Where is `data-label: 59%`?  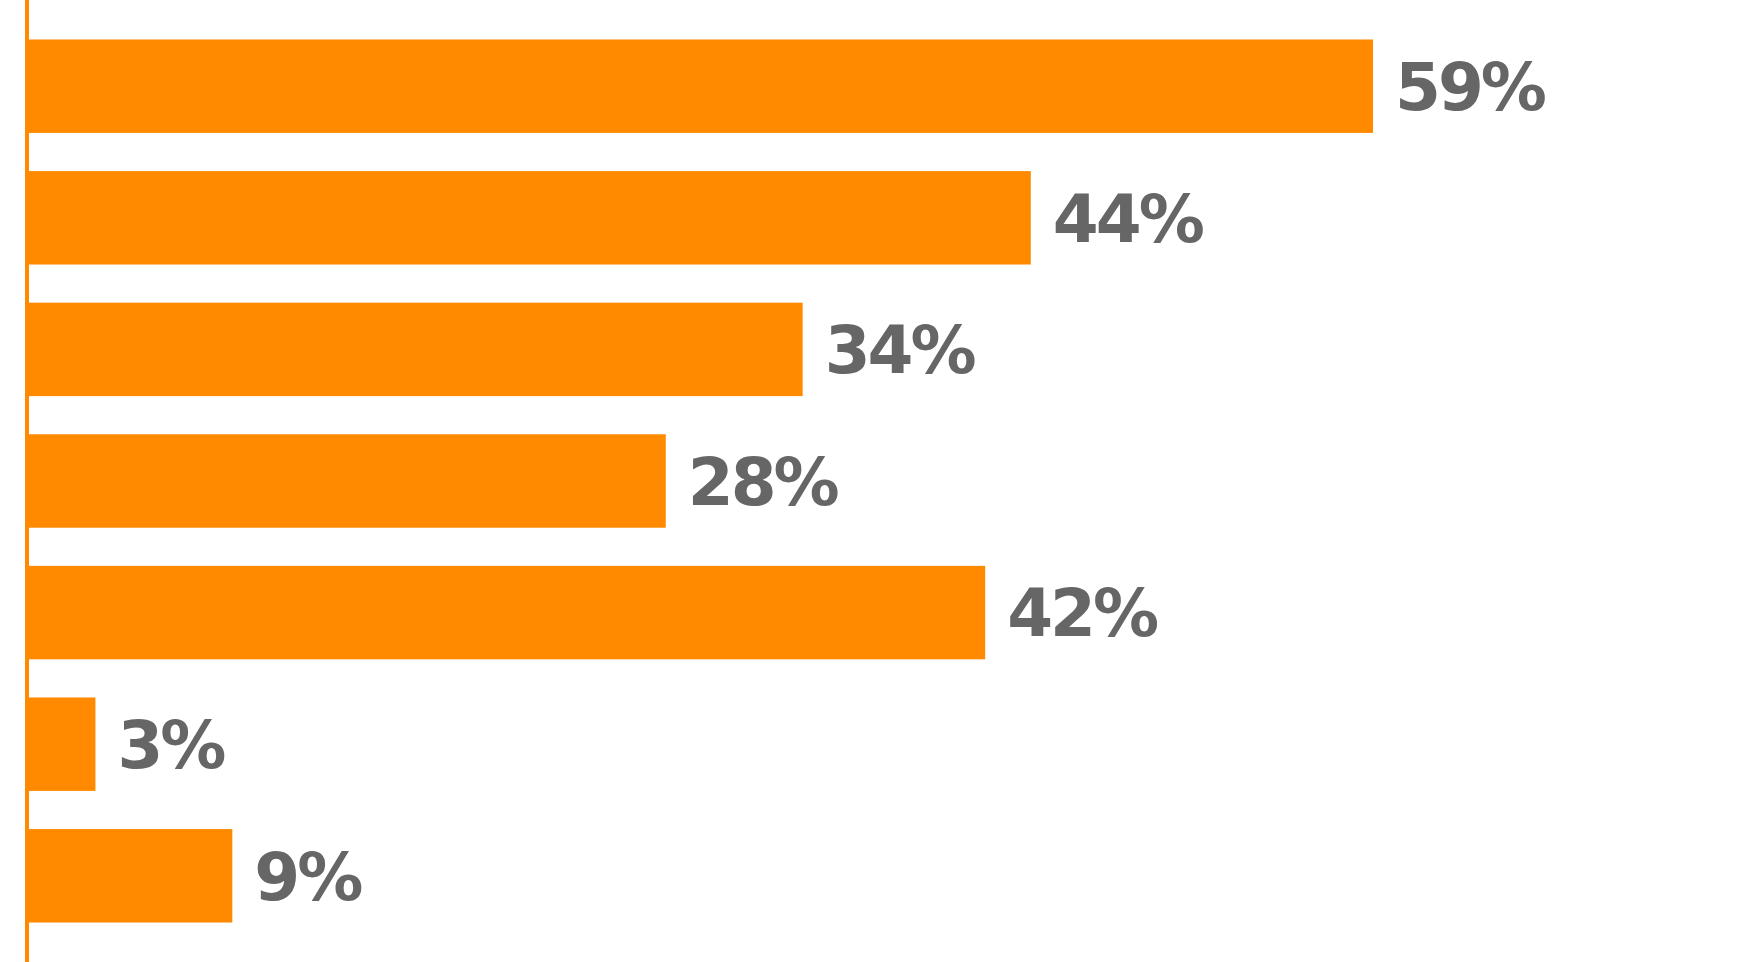 data-label: 59% is located at coordinates (1470, 87).